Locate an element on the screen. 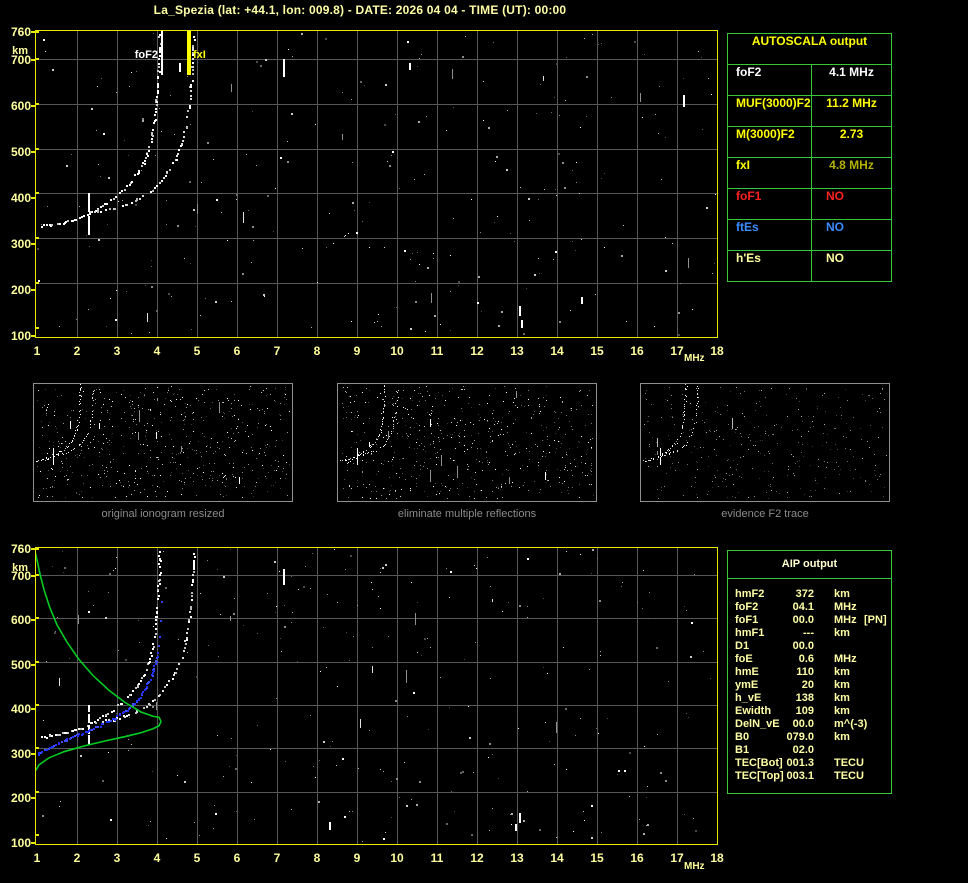 This screenshot has height=883, width=968. aip-param-name: foE is located at coordinates (744, 659).